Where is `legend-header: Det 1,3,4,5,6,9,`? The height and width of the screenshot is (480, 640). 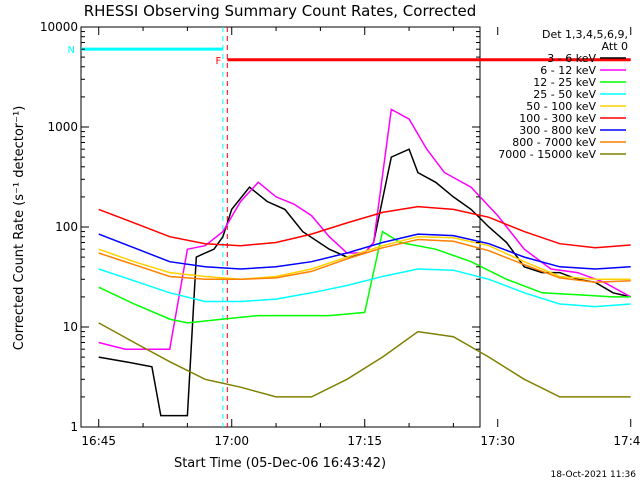
legend-header: Det 1,3,4,5,6,9, is located at coordinates (585, 34).